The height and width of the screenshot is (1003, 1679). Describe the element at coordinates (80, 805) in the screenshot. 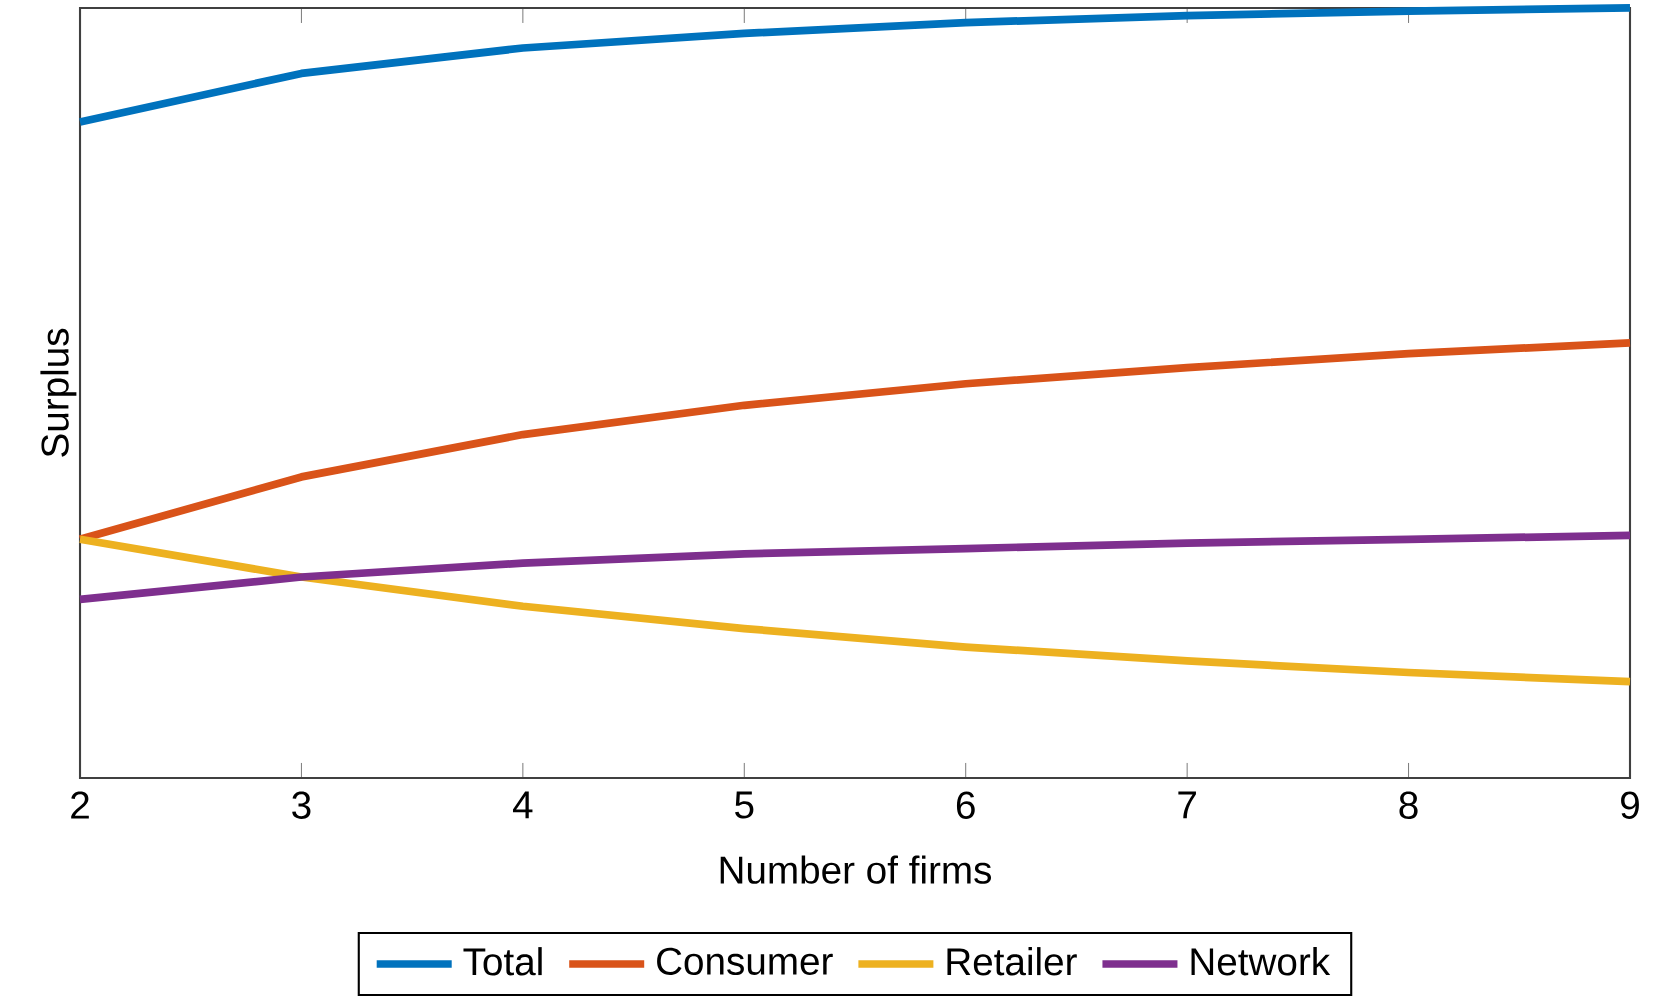

I see `x-tick-label: 2` at that location.